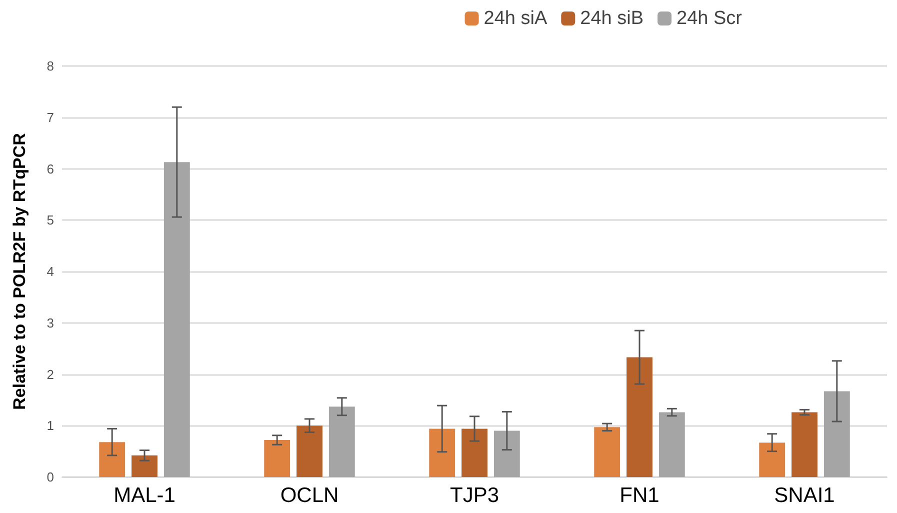 The width and height of the screenshot is (897, 513). Describe the element at coordinates (50, 271) in the screenshot. I see `y-tick-label: 4` at that location.